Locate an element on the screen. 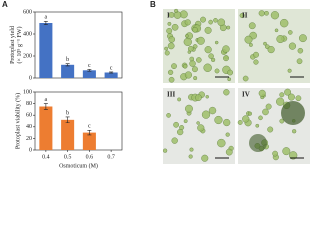  x-tick-label: 0.7 is located at coordinates (111, 157).